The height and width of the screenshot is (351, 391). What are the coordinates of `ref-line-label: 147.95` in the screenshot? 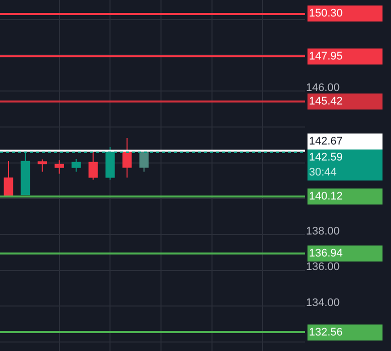 It's located at (326, 56).